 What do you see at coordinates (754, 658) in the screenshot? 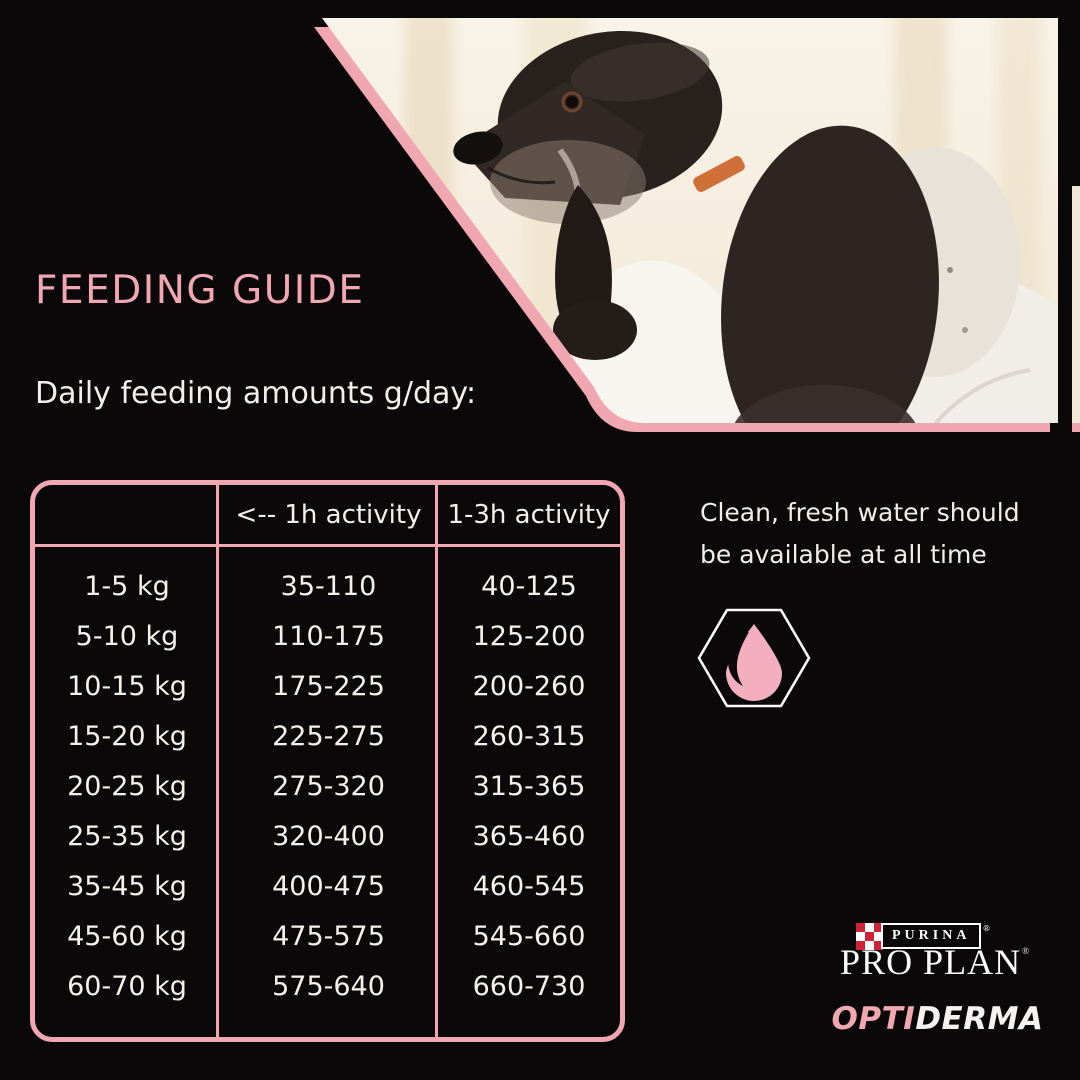
I see `water-drop-icon` at bounding box center [754, 658].